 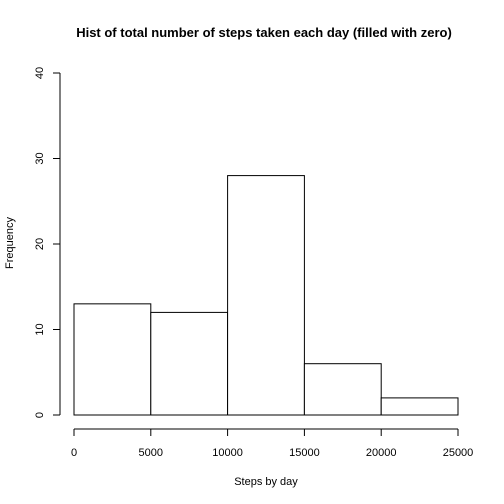 I want to click on x-tick-label: 10000, so click(x=227, y=453).